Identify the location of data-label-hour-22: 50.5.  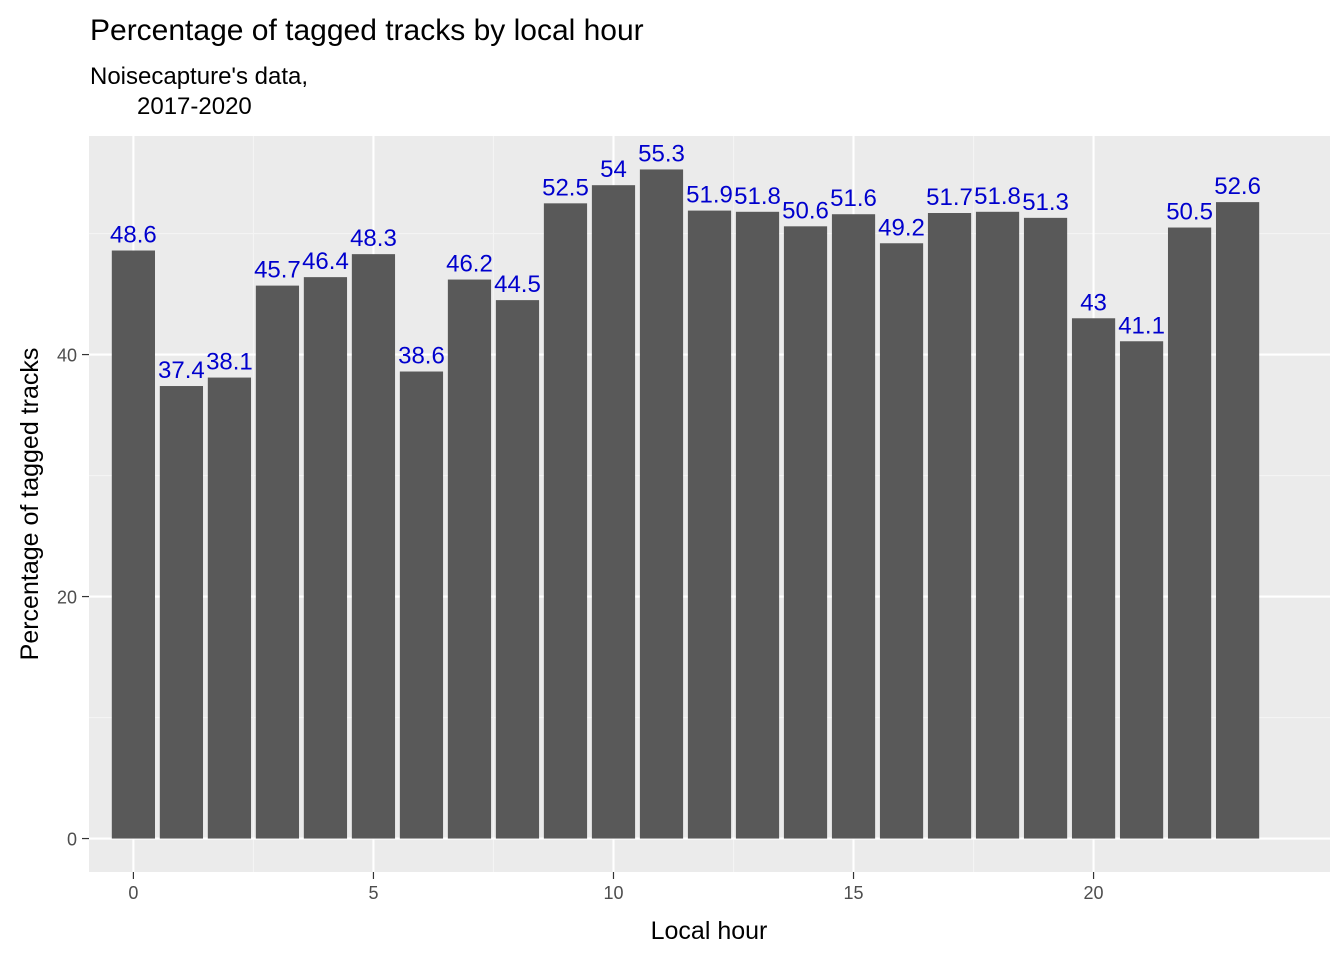
(1189, 212).